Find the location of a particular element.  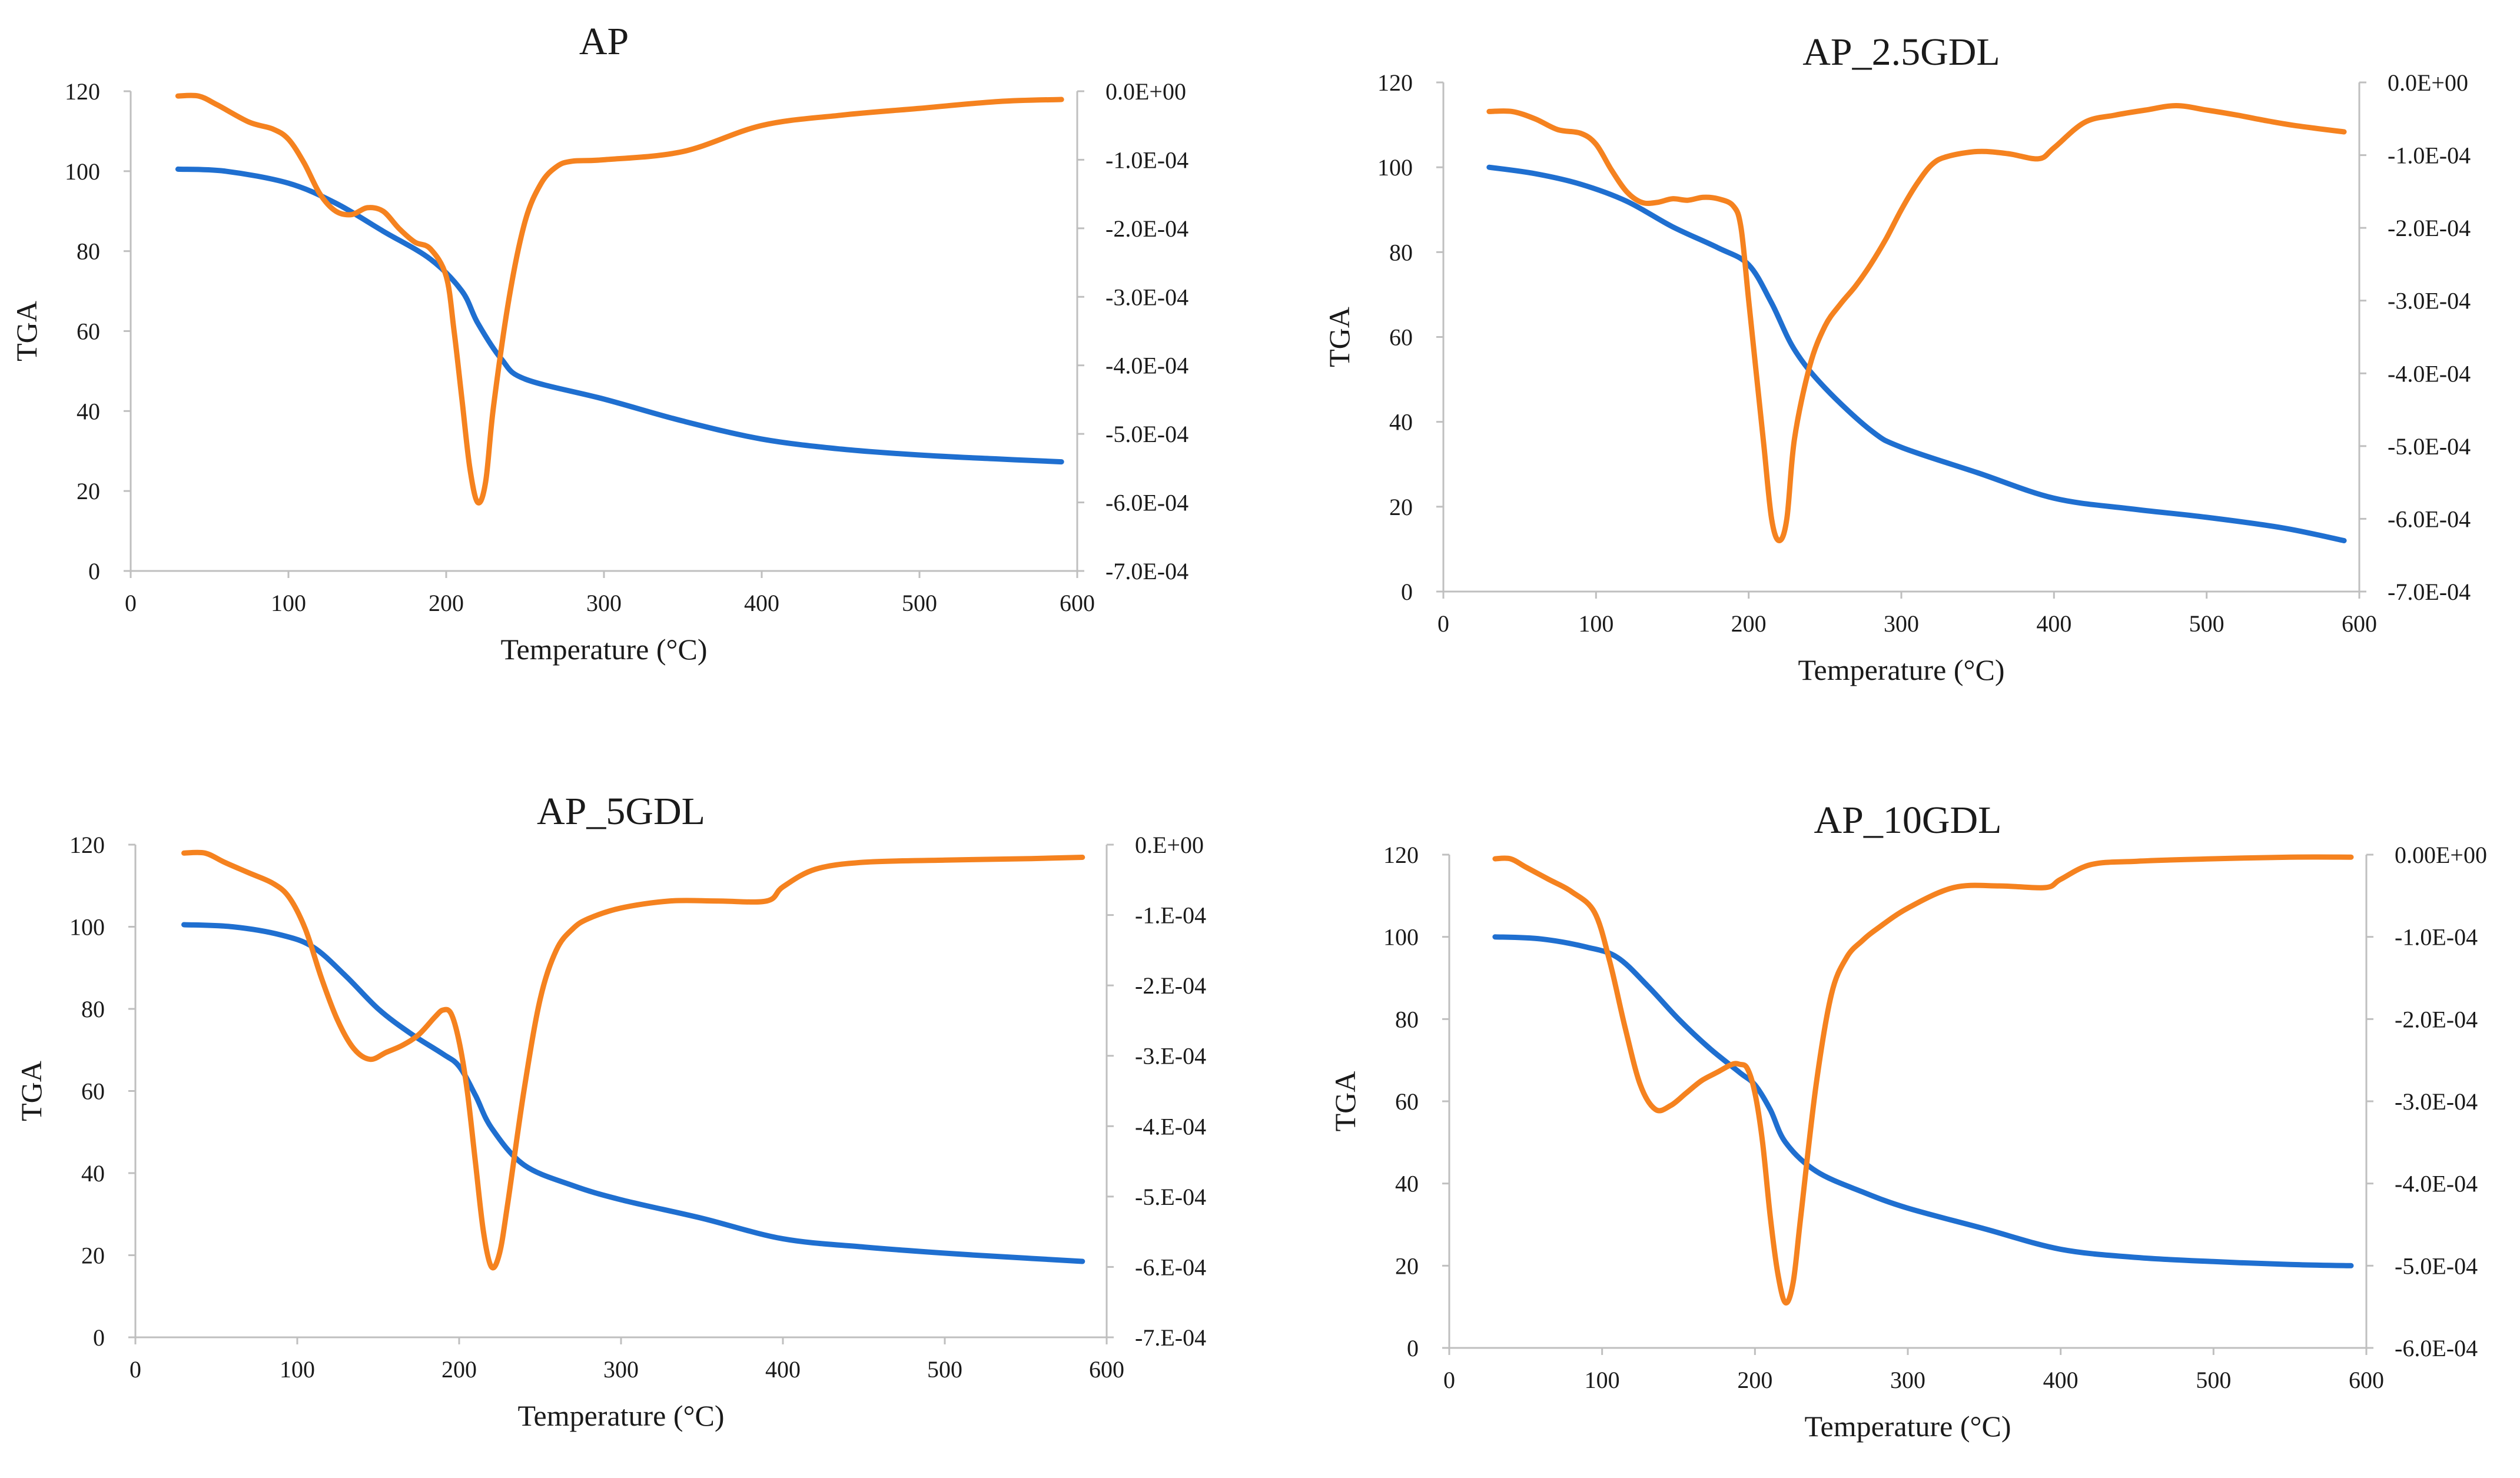

chart-title: AP_2.5GDL is located at coordinates (1901, 52).